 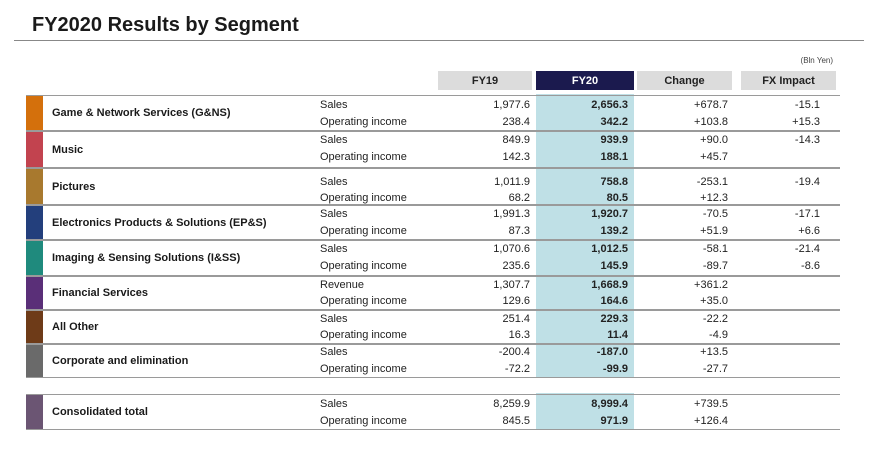 I want to click on fy20-value: 139.2, so click(x=614, y=231).